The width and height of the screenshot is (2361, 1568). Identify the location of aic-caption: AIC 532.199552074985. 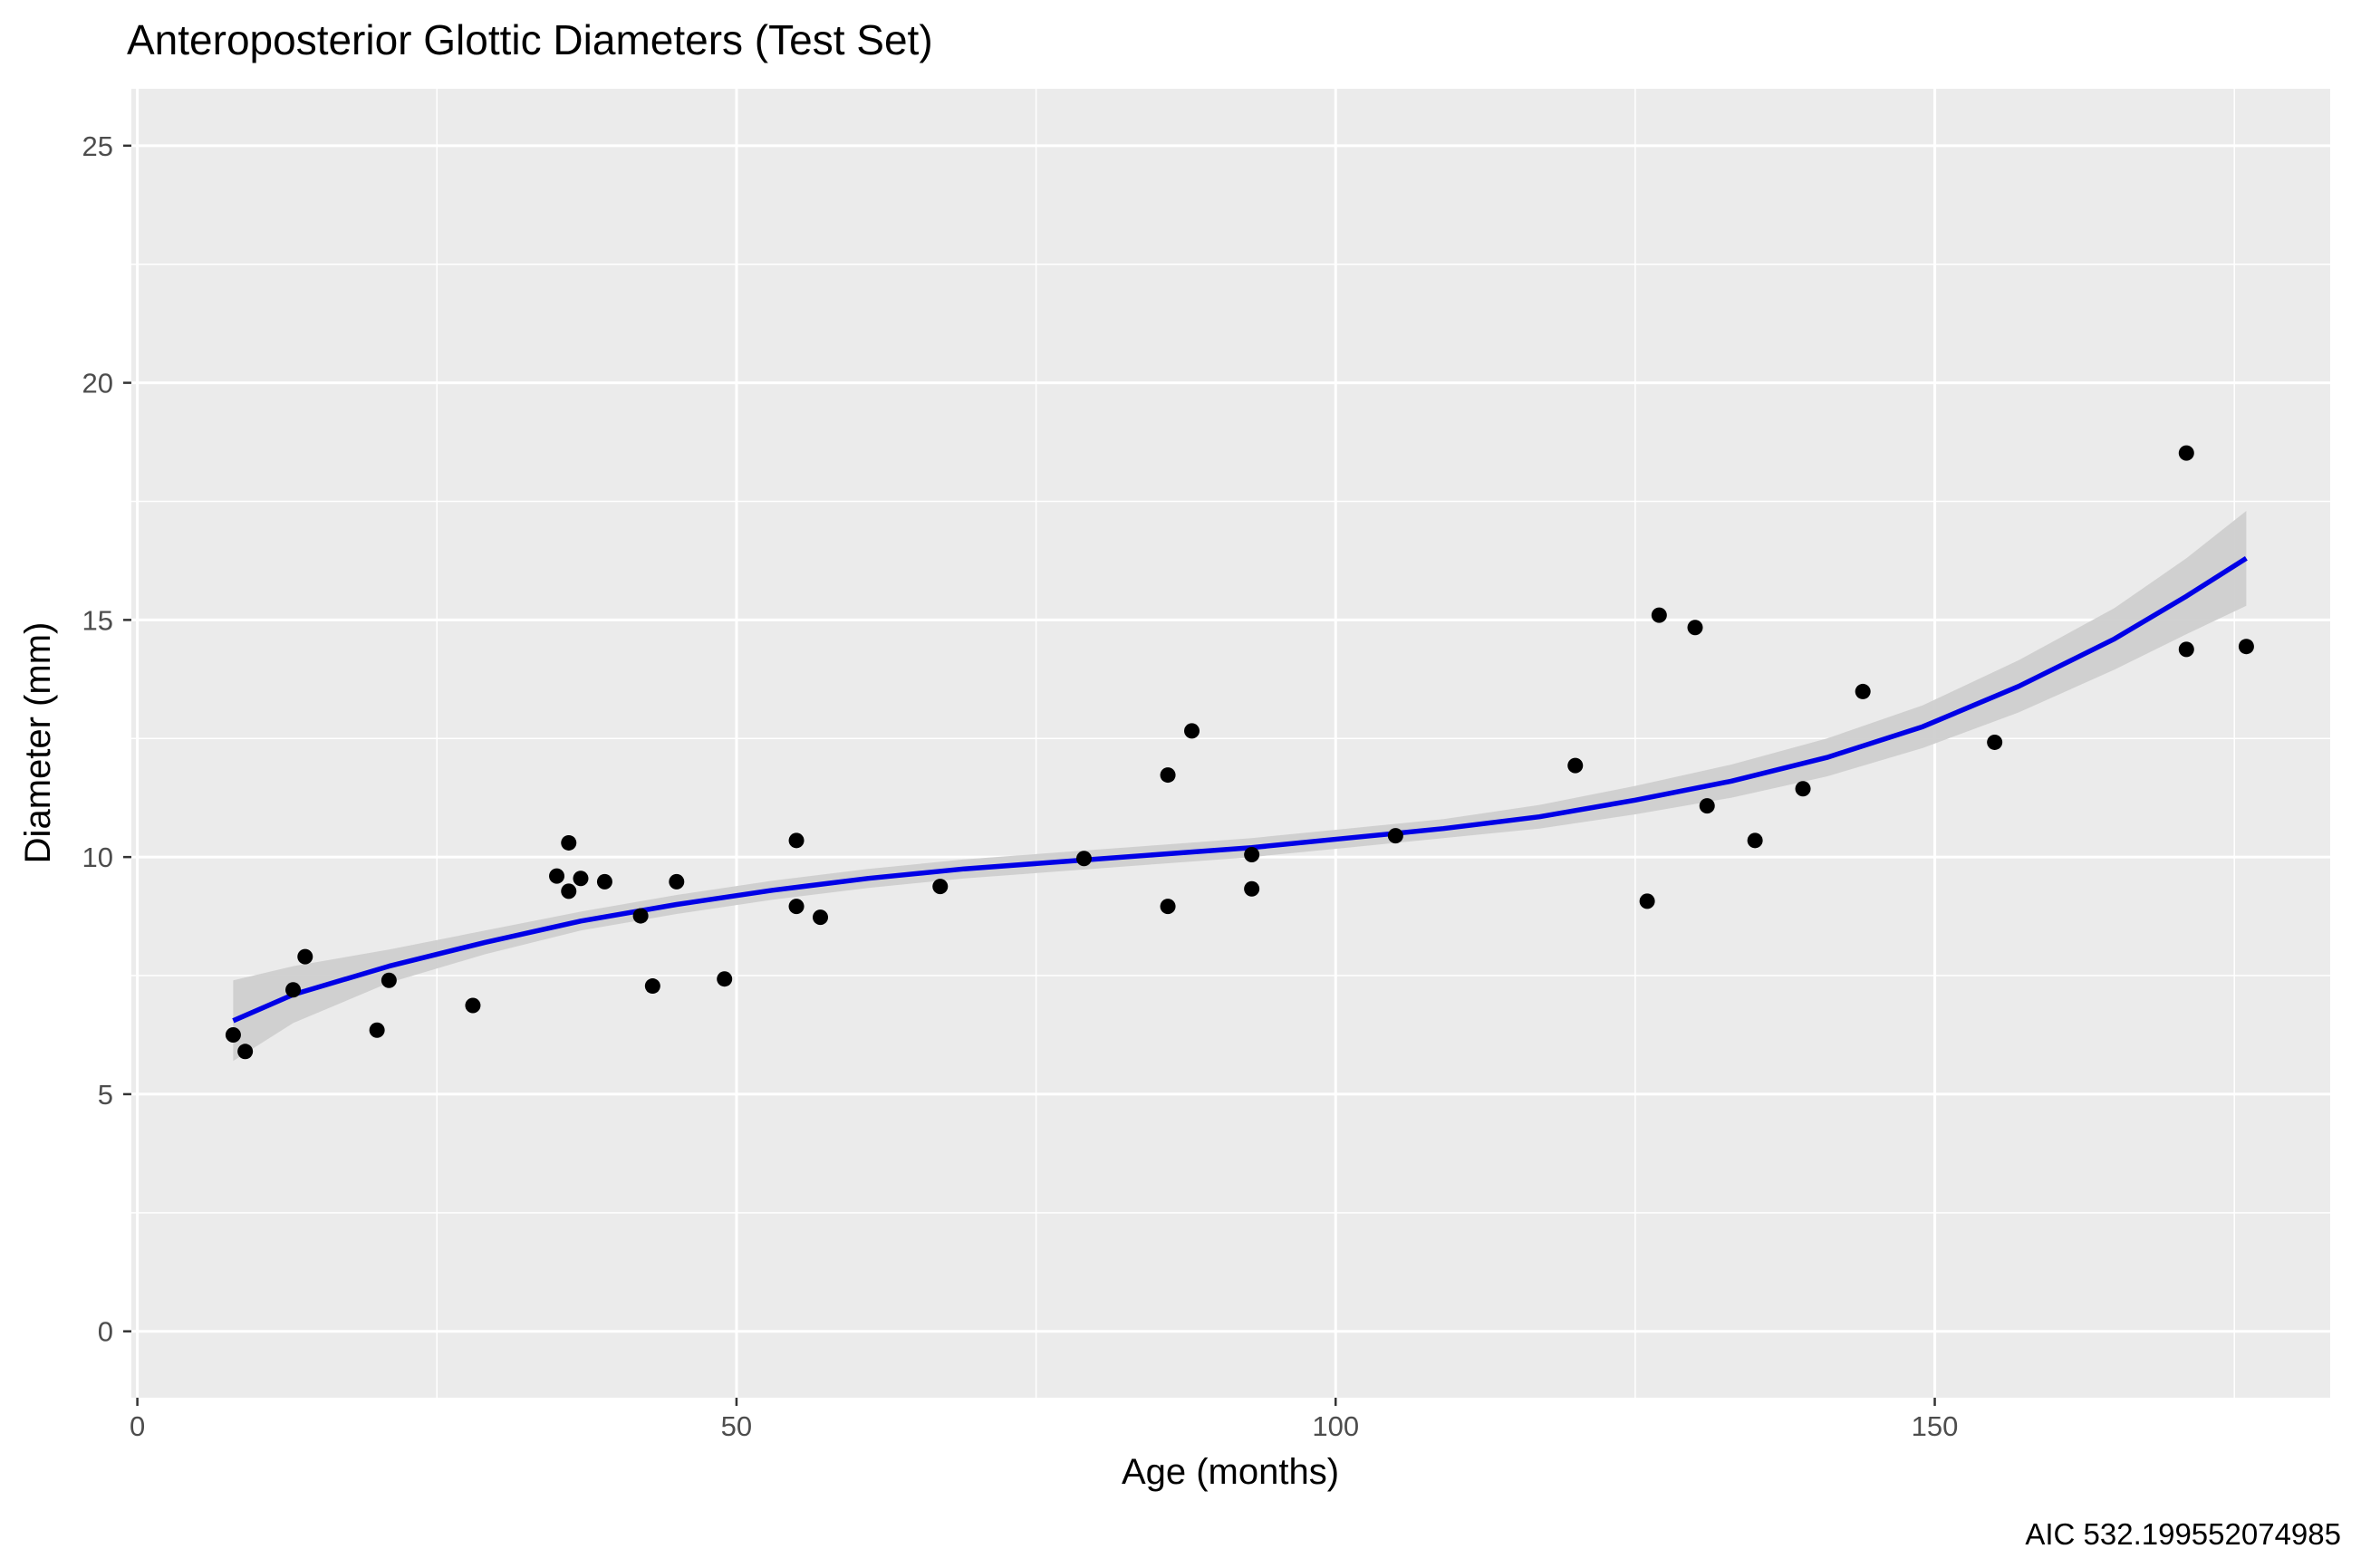
(2183, 1534).